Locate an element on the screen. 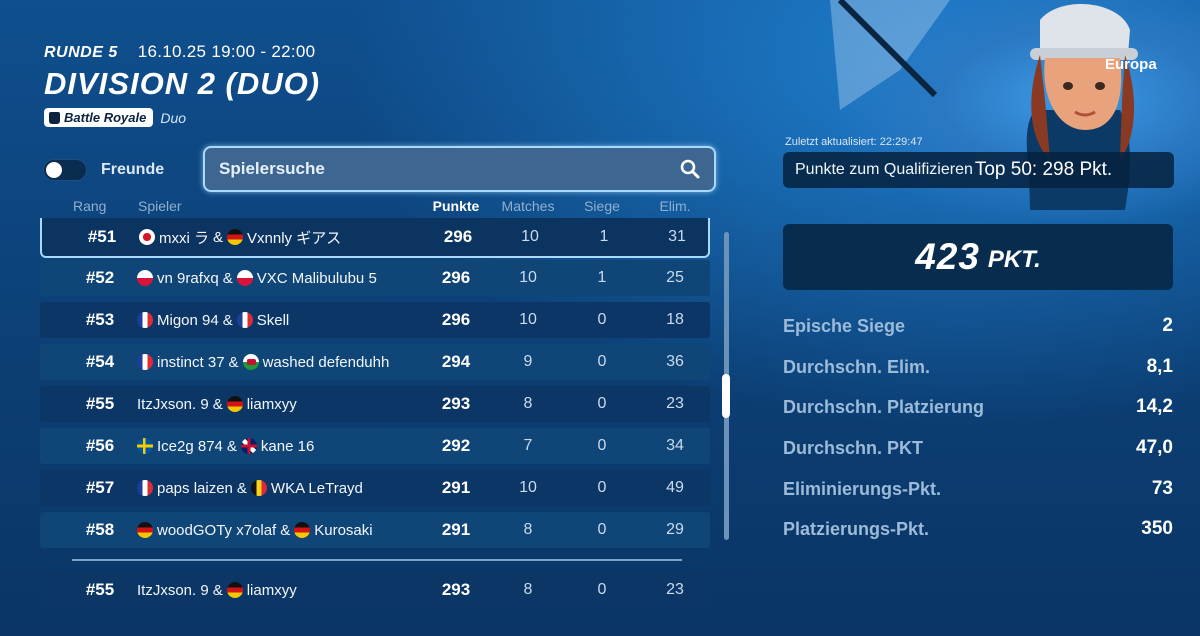 This screenshot has width=1200, height=636. row-points: 294 is located at coordinates (456, 361).